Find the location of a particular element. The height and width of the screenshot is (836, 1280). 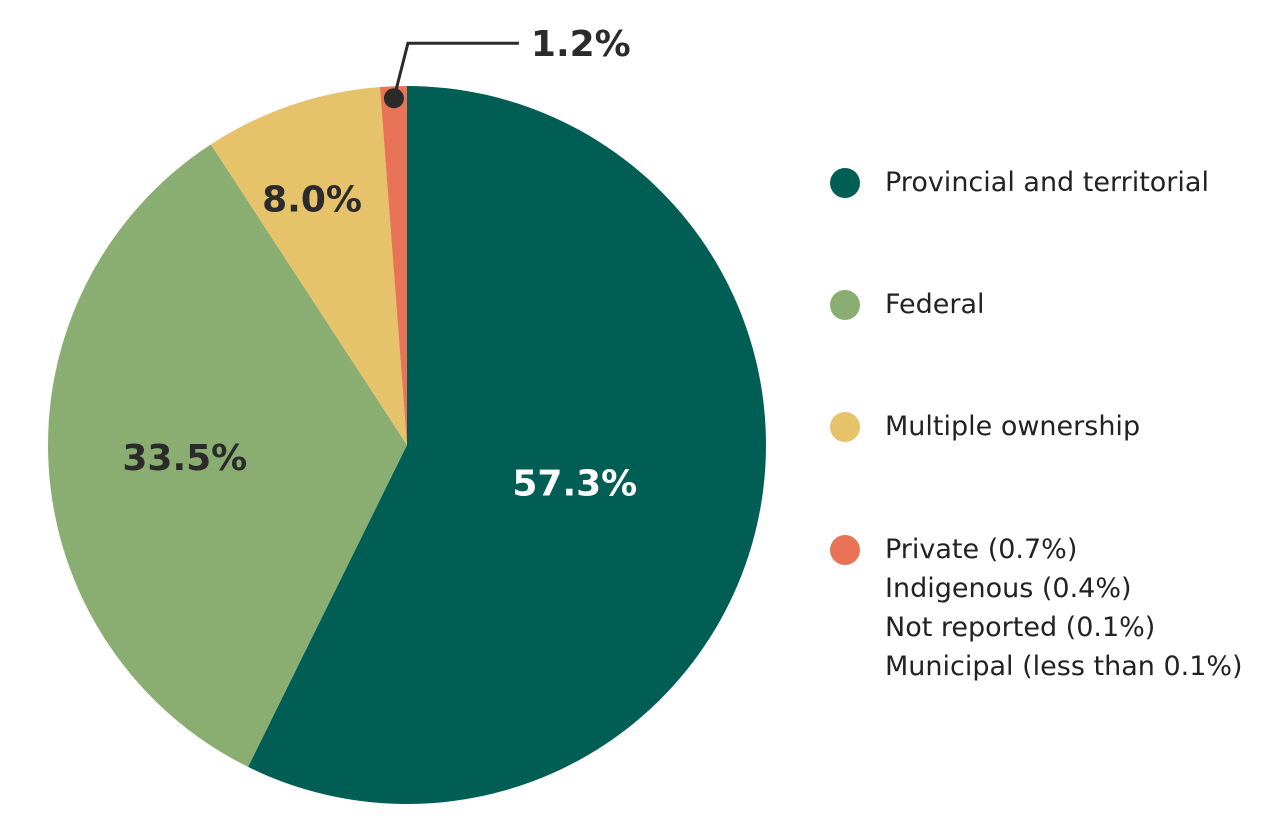

legend-label-federal: Federal is located at coordinates (935, 304).